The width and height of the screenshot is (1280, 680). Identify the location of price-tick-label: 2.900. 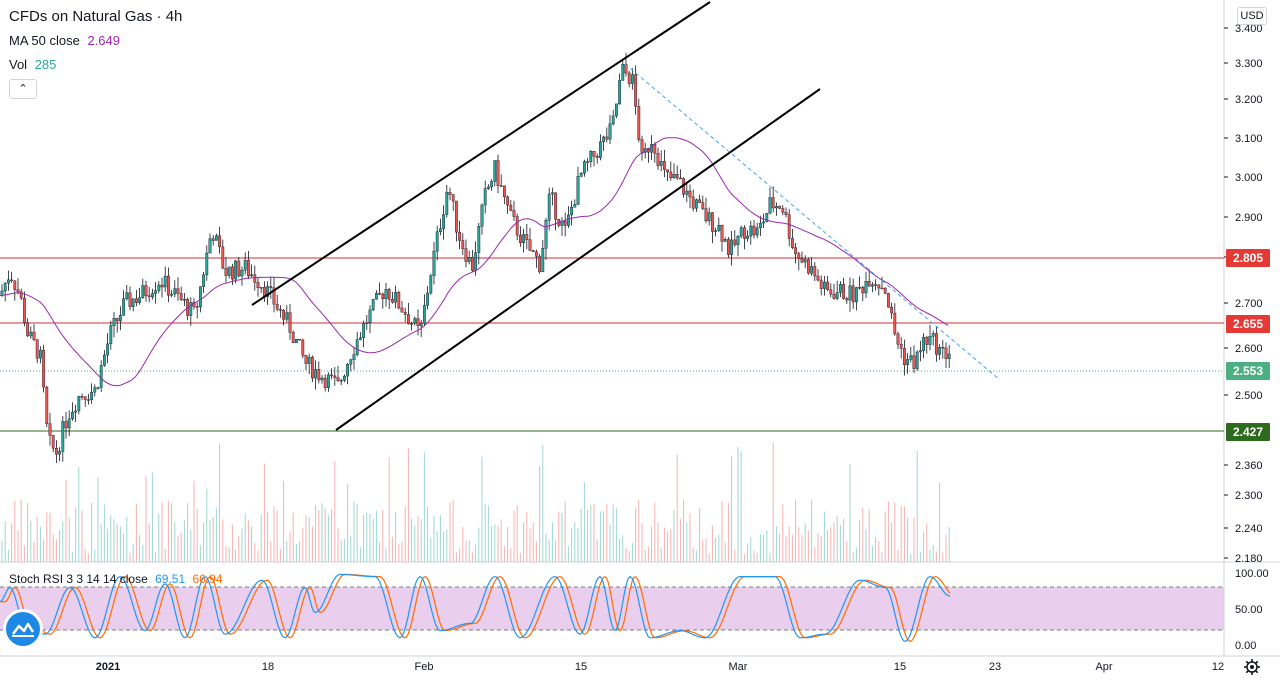
(1249, 218).